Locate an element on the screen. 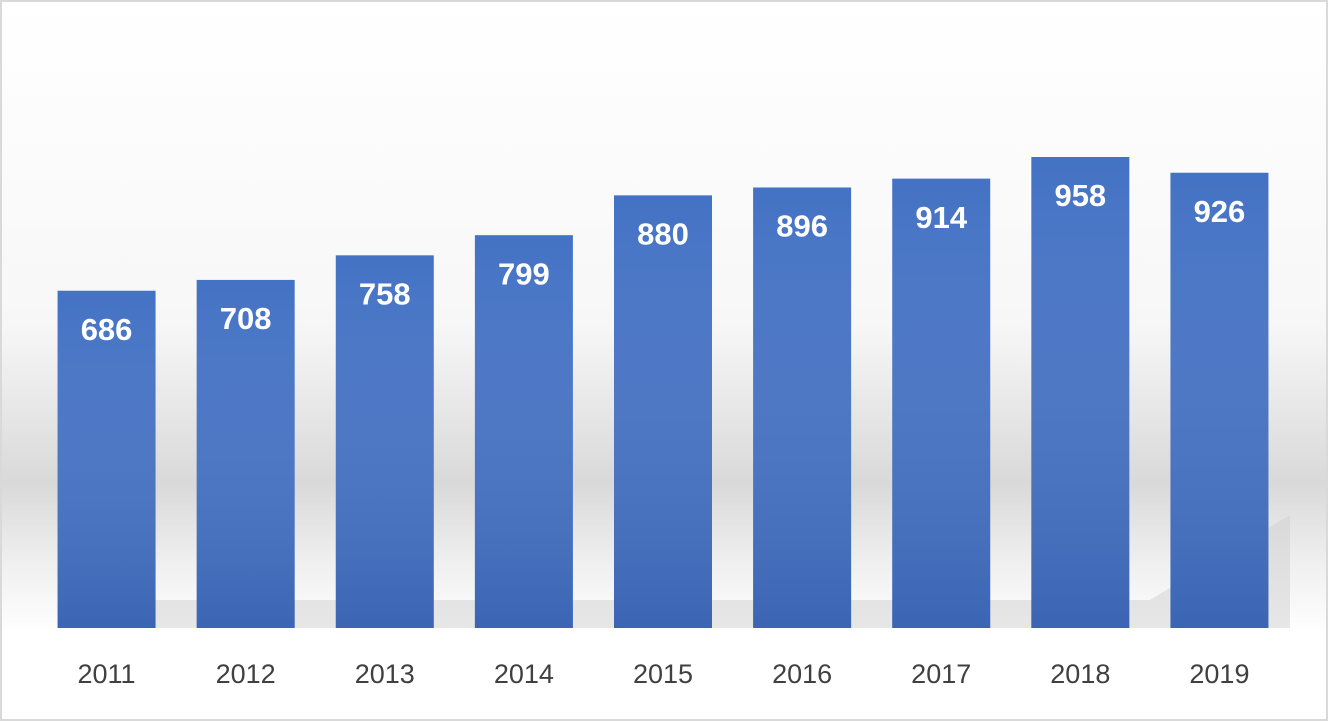 The height and width of the screenshot is (721, 1328). data-label: 926 is located at coordinates (1220, 211).